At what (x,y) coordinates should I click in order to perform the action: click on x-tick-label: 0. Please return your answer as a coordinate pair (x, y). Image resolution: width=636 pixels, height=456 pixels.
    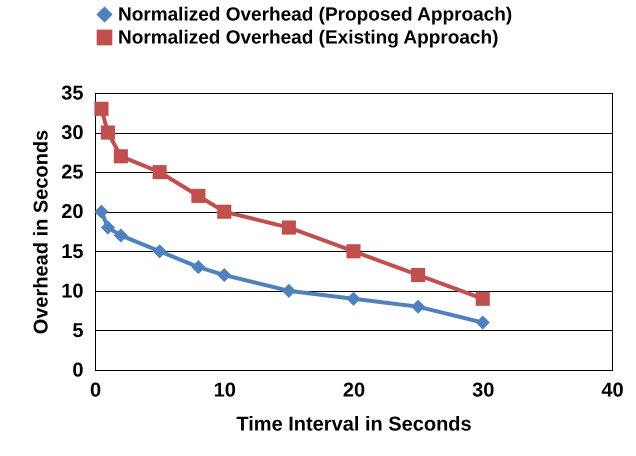
    Looking at the image, I should click on (96, 391).